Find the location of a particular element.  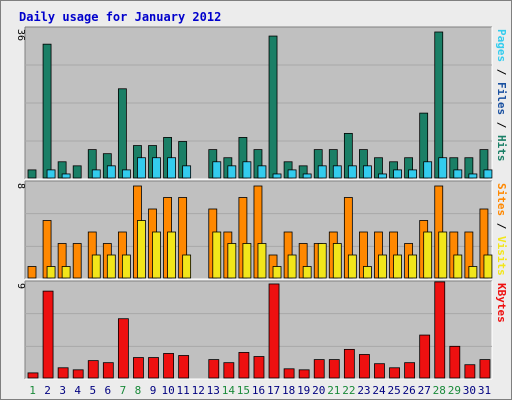

x-tick-label: 17 is located at coordinates (273, 390).